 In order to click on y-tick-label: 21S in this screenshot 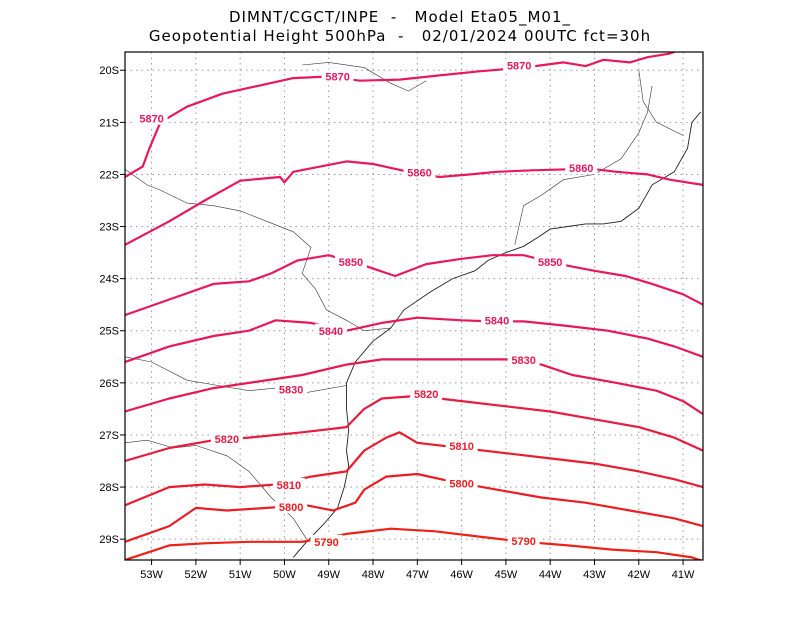, I will do `click(109, 123)`.